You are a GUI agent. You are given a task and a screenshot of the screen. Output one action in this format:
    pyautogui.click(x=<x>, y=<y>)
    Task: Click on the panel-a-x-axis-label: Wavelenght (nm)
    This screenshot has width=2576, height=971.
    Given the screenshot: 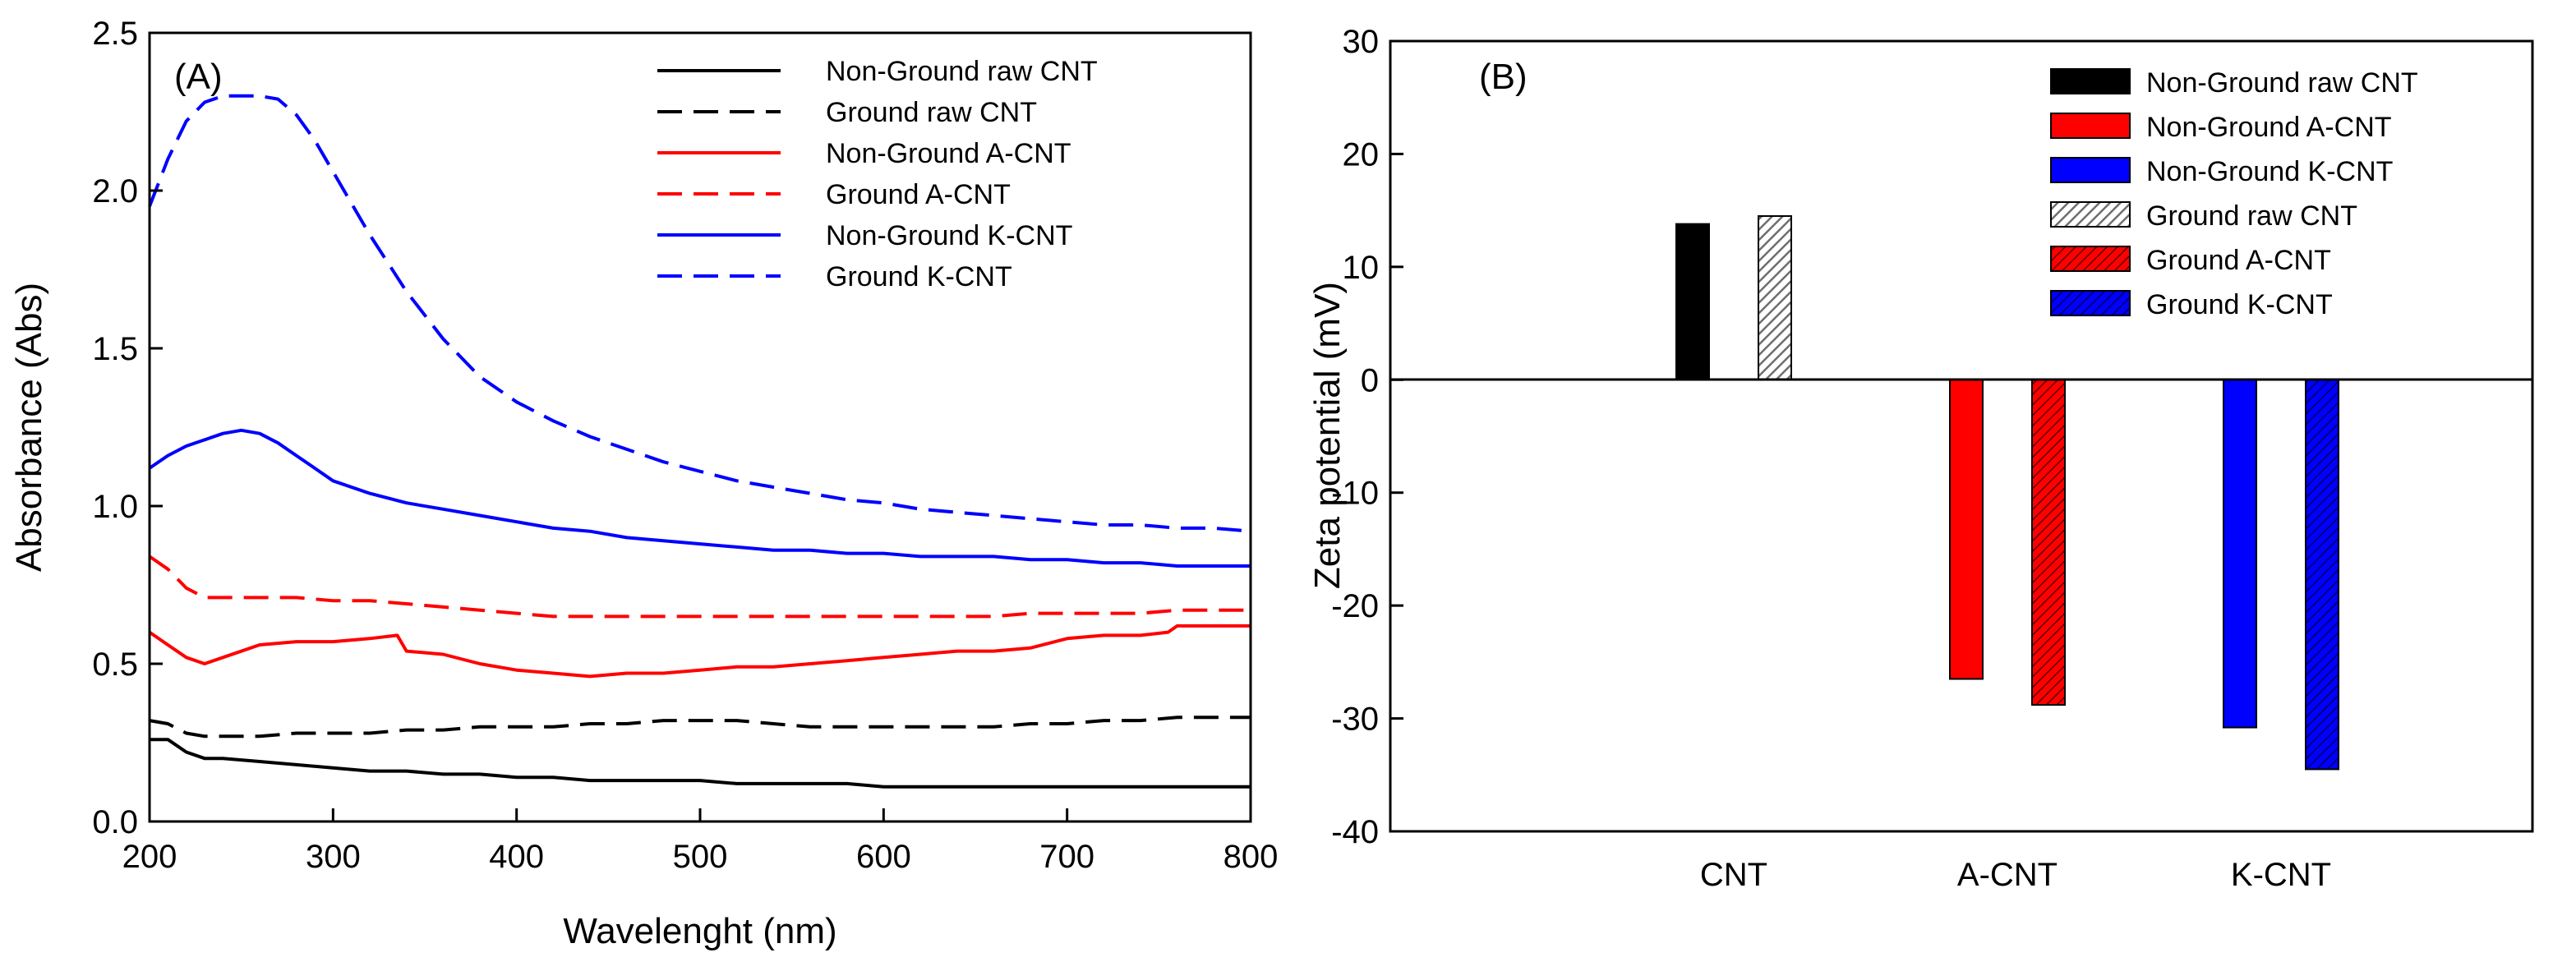 What is the action you would take?
    pyautogui.click(x=699, y=931)
    